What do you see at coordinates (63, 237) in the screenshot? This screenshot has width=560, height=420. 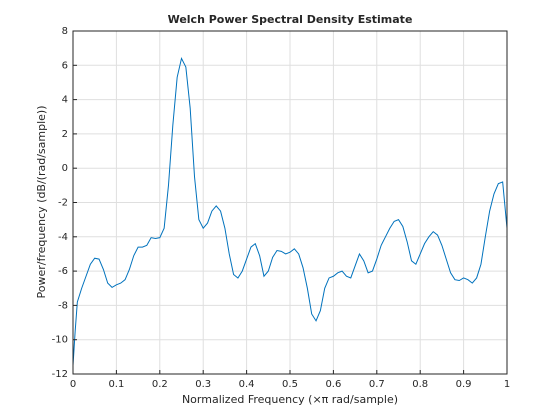 I see `y-tick-label: -4` at bounding box center [63, 237].